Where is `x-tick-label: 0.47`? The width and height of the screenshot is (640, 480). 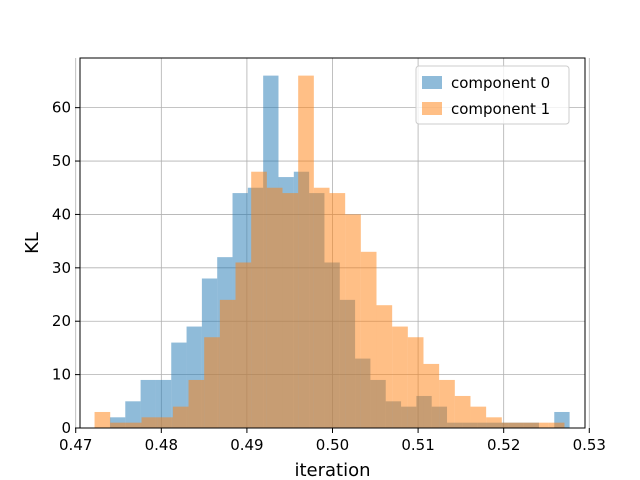 x-tick-label: 0.47 is located at coordinates (75, 445).